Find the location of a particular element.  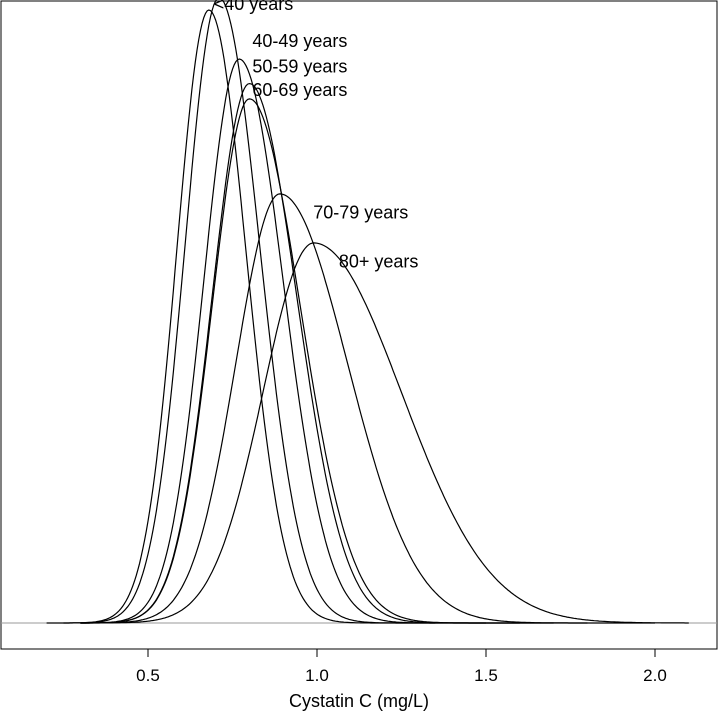

series-label-2: 40-49 years is located at coordinates (299, 41).